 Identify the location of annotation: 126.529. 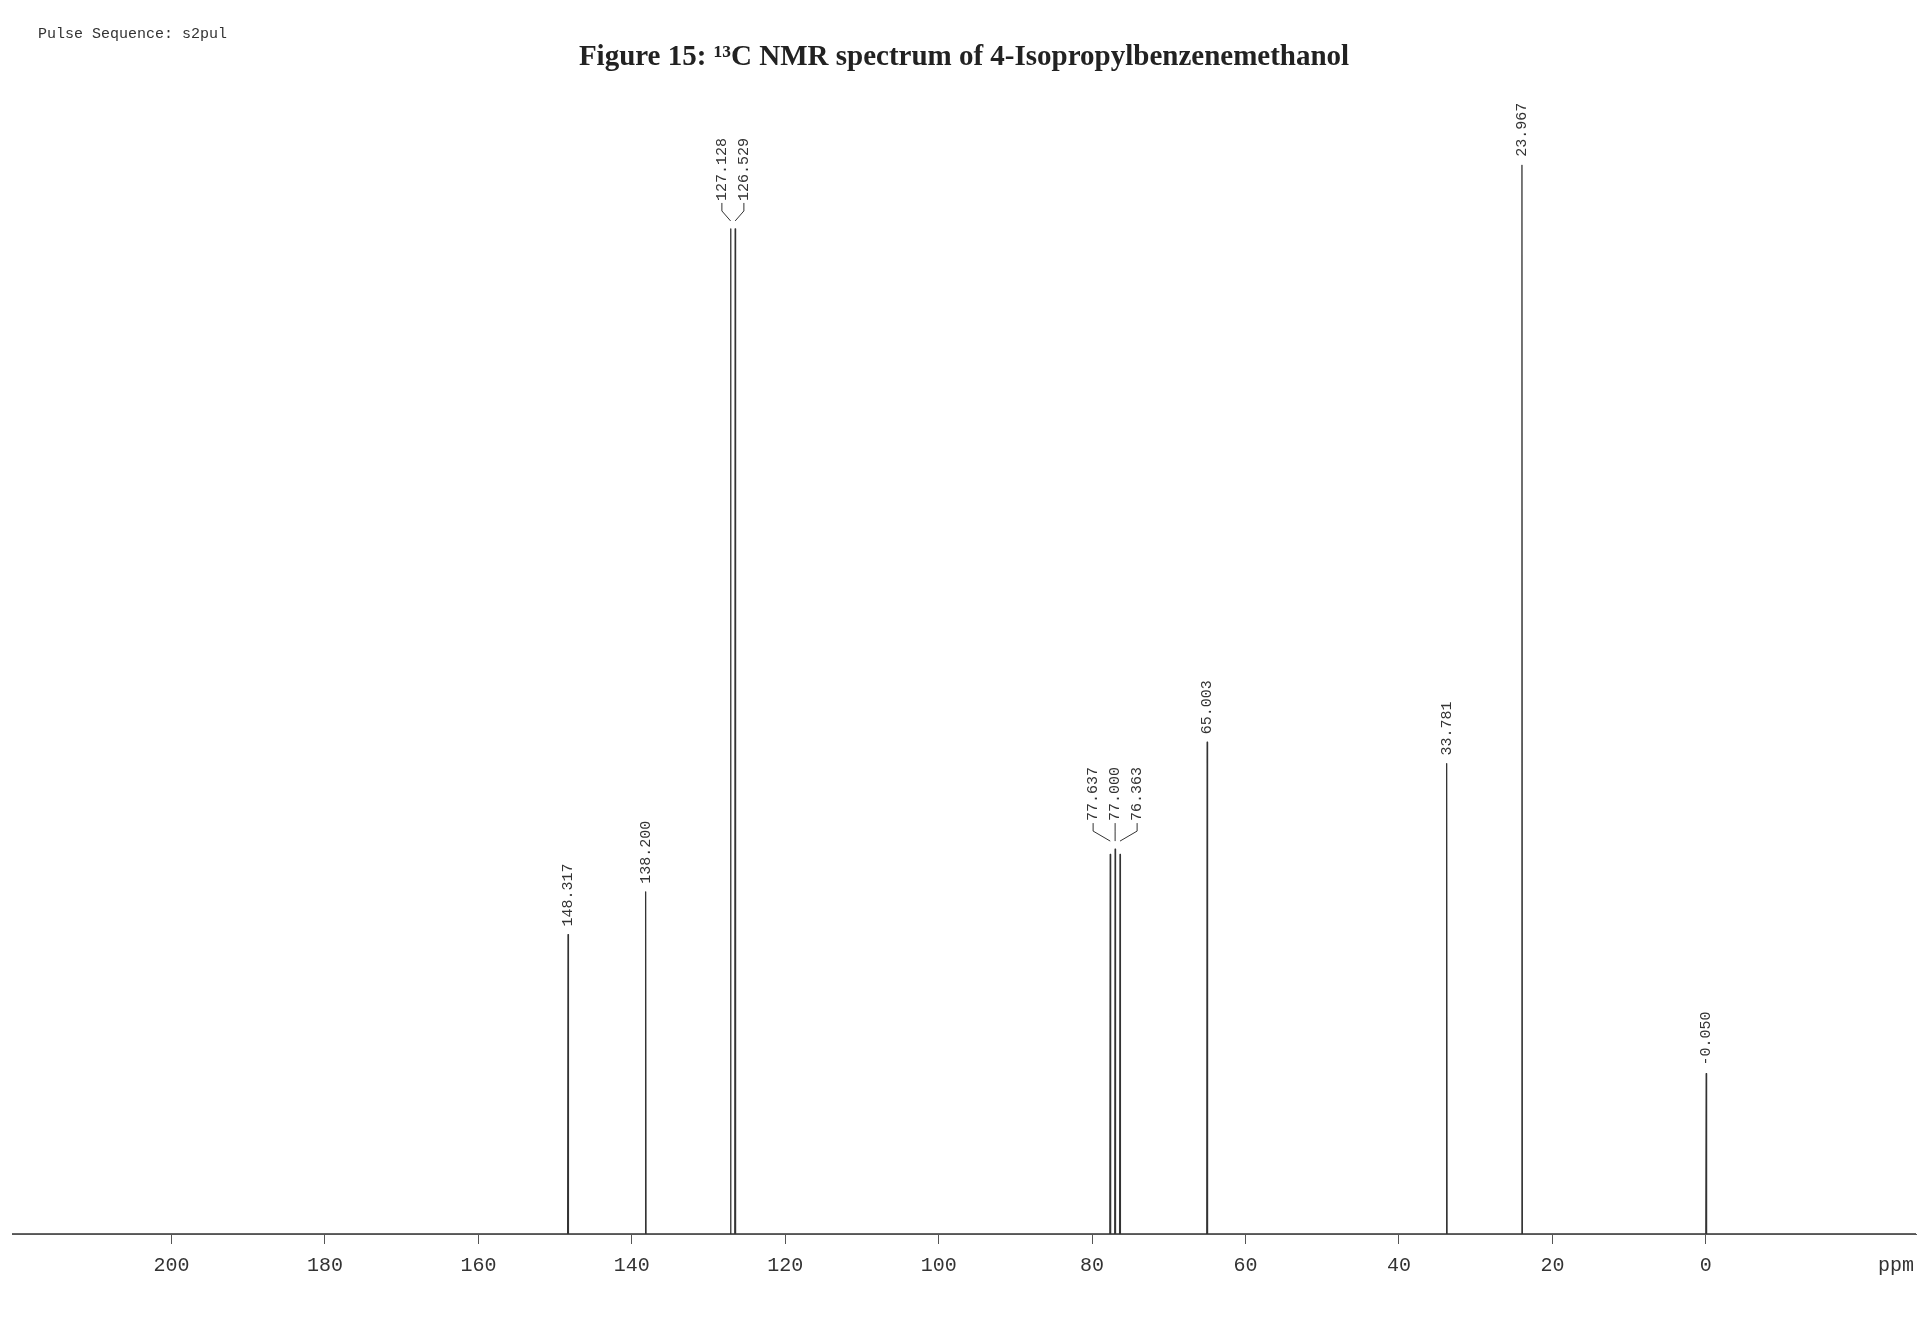
(744, 169).